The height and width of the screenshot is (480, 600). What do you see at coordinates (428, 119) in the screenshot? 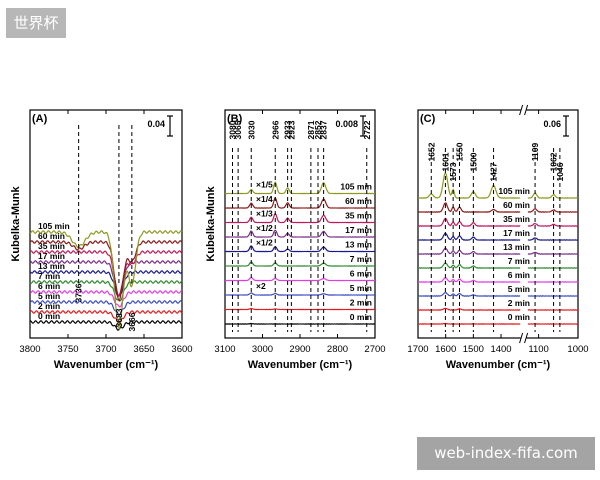
I see `panel-label: (C)` at bounding box center [428, 119].